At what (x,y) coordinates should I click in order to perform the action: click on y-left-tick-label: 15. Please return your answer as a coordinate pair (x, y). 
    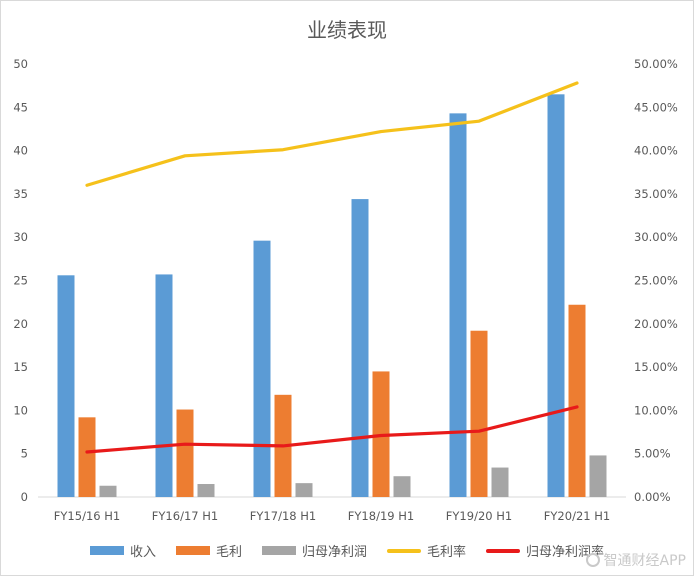
    Looking at the image, I should click on (20, 367).